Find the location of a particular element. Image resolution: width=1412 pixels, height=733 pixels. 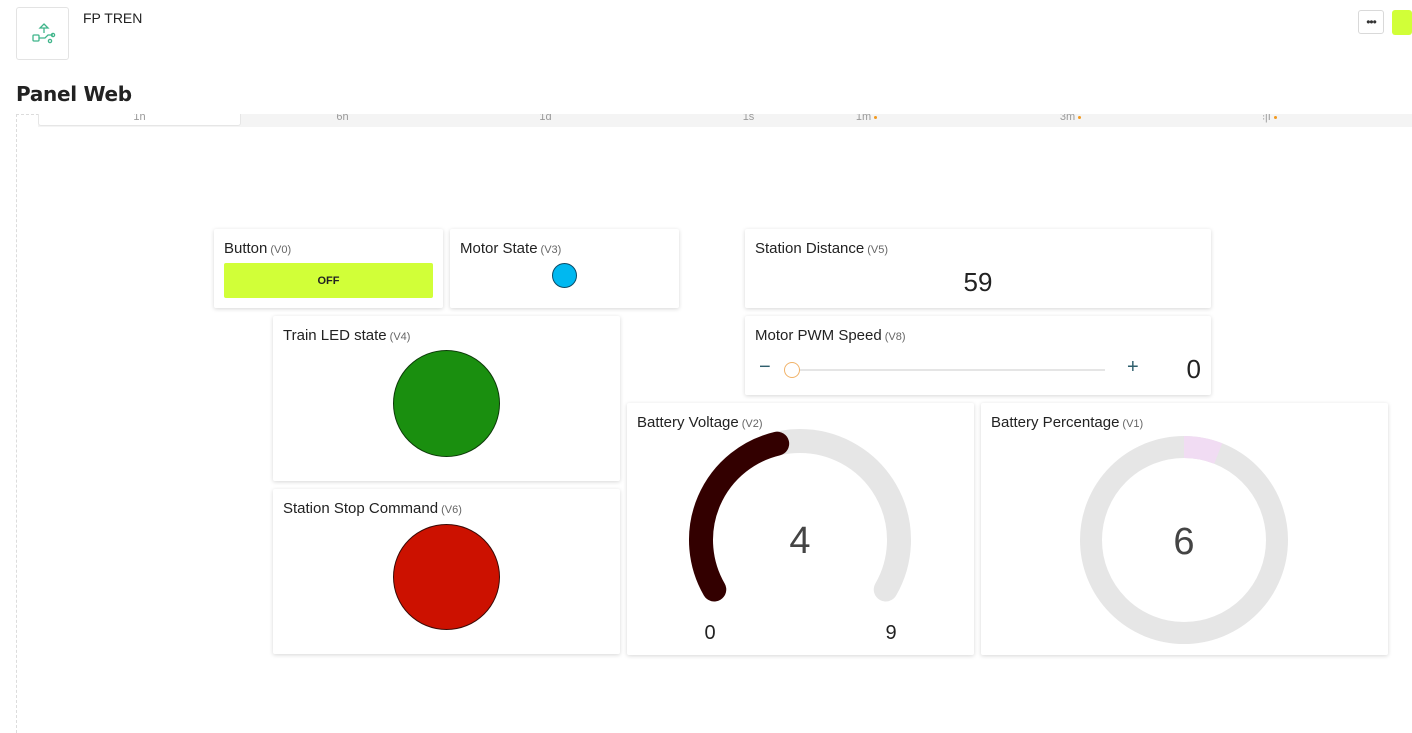

widget-title: Station Stop Command (V6) is located at coordinates (372, 508).